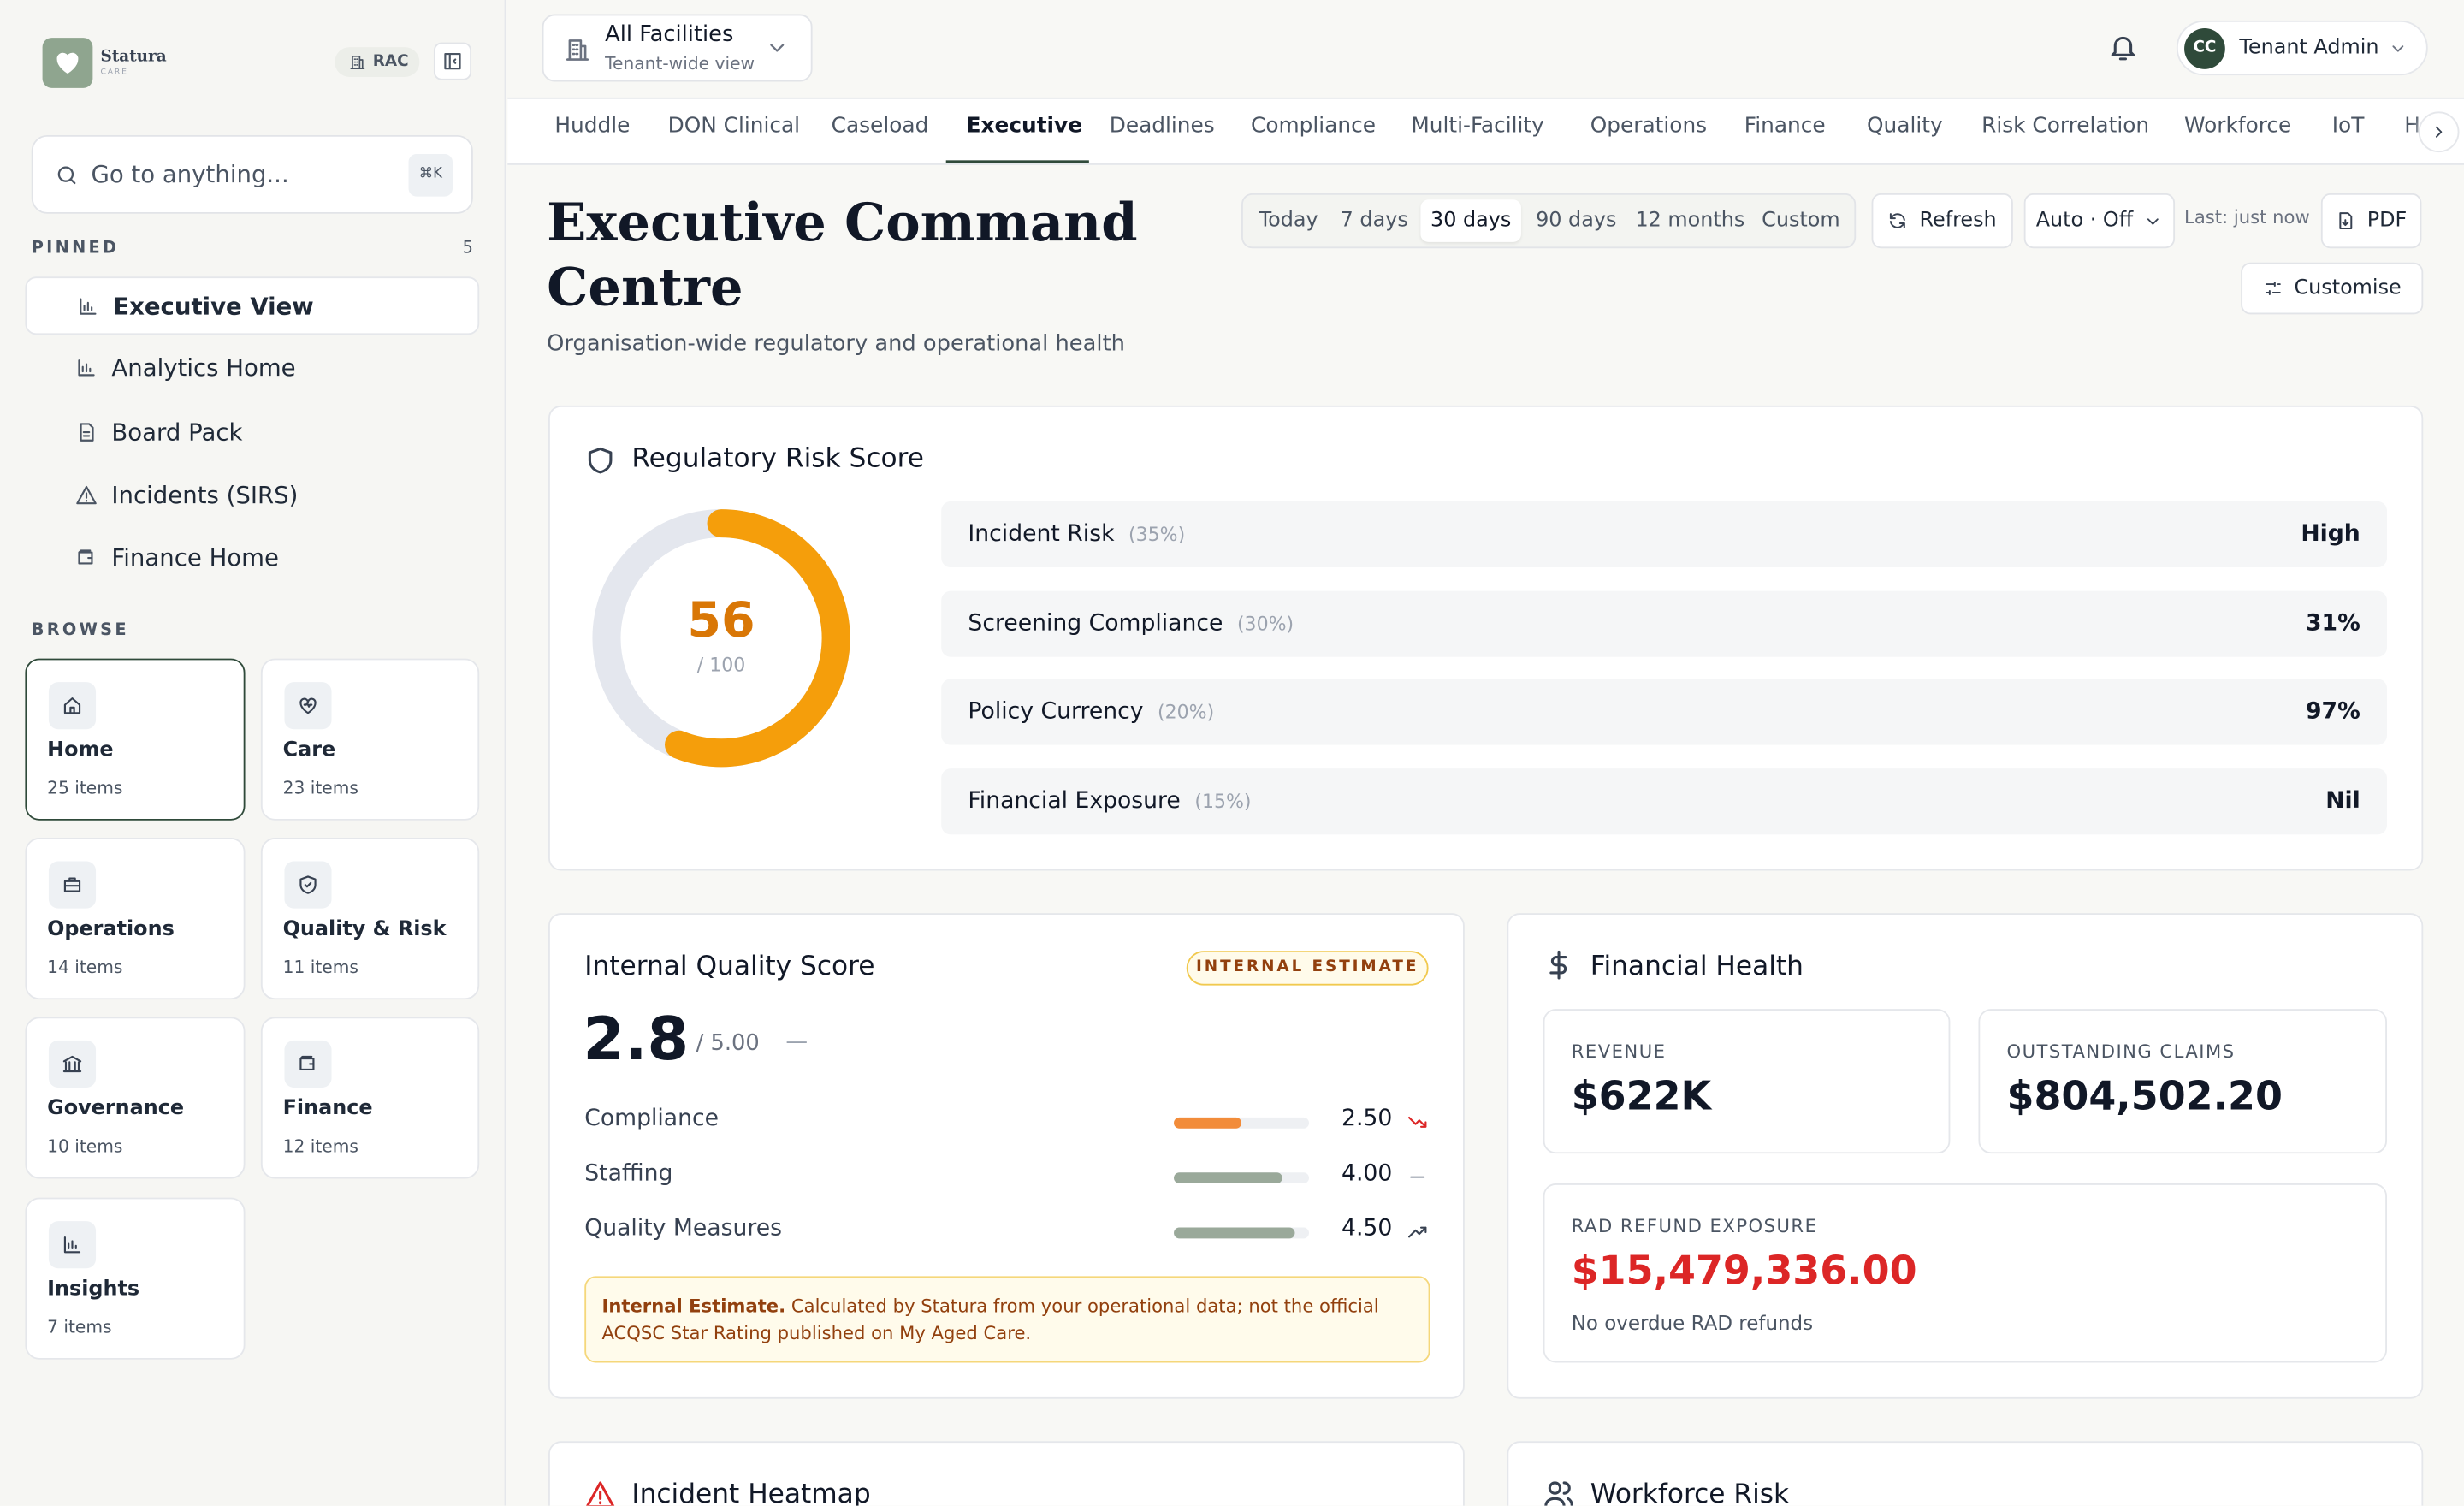  What do you see at coordinates (1314, 126) in the screenshot?
I see `tab: Compliance` at bounding box center [1314, 126].